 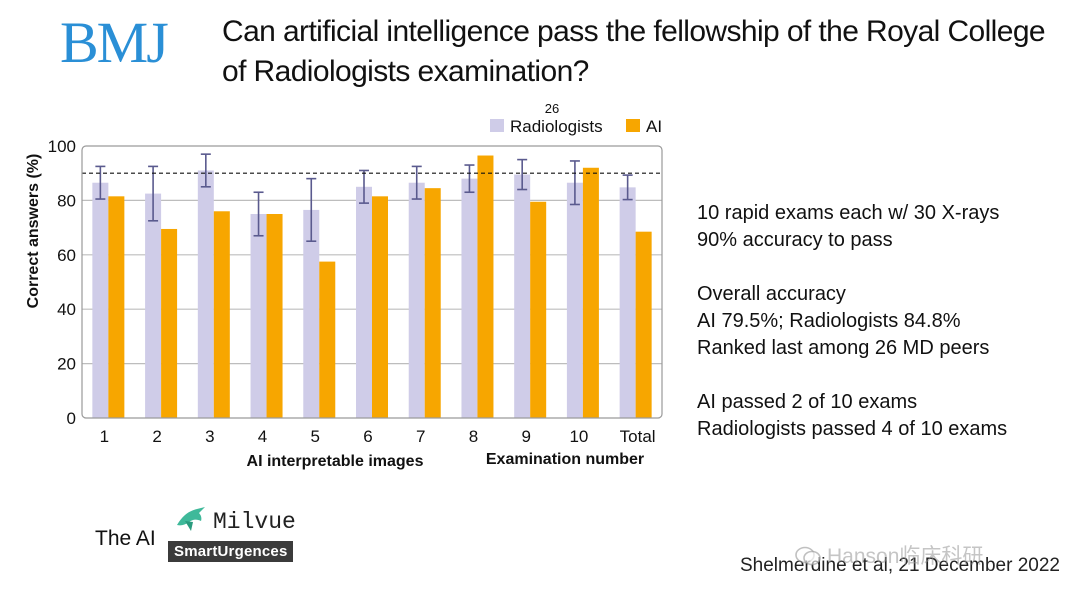 I want to click on legend-swatch-ai, so click(x=633, y=125).